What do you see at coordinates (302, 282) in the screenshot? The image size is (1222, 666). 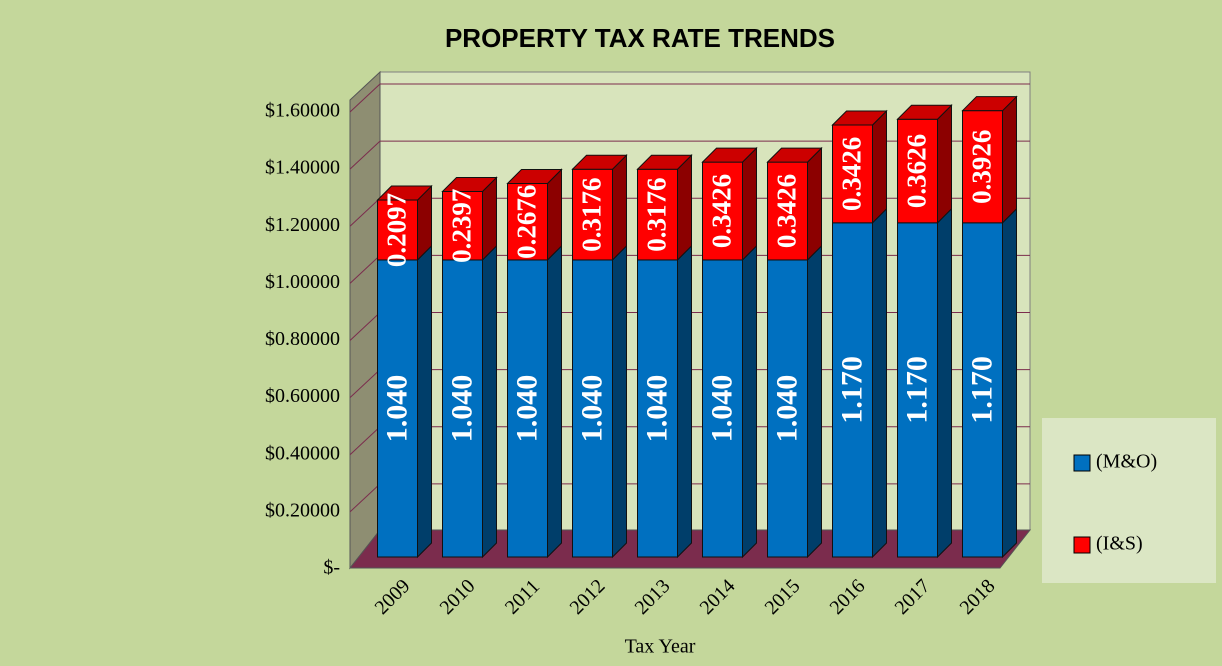 I see `y-tick-label: $1.00000` at bounding box center [302, 282].